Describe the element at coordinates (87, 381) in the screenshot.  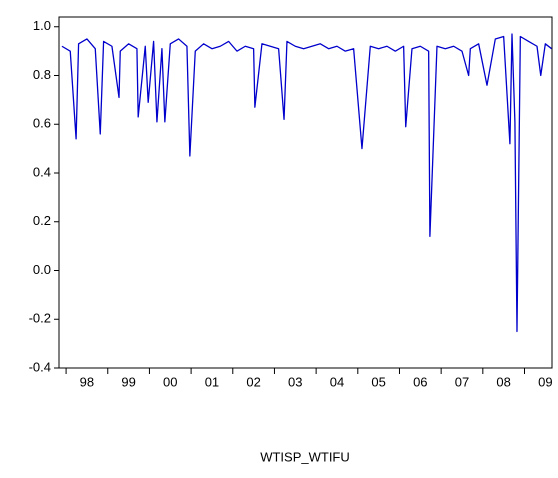
I see `x-tick-label: 98` at that location.